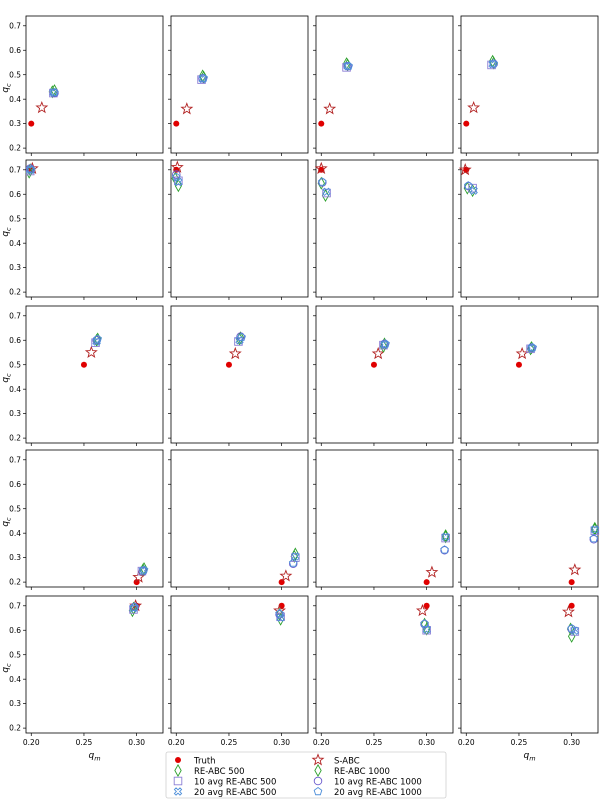  I want to click on panel-r1-c1: 0.2 0.3 0.4 0.5 0.6 0.7 qc, so click(82, 85).